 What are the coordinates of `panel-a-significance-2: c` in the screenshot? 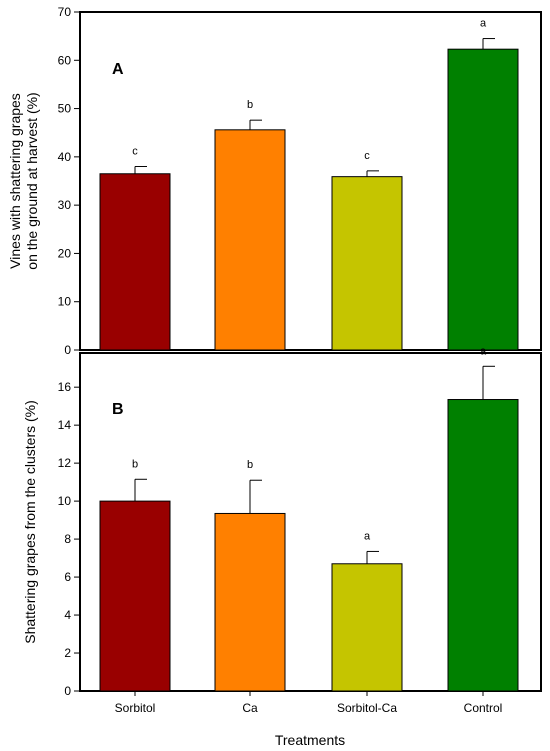 It's located at (367, 156).